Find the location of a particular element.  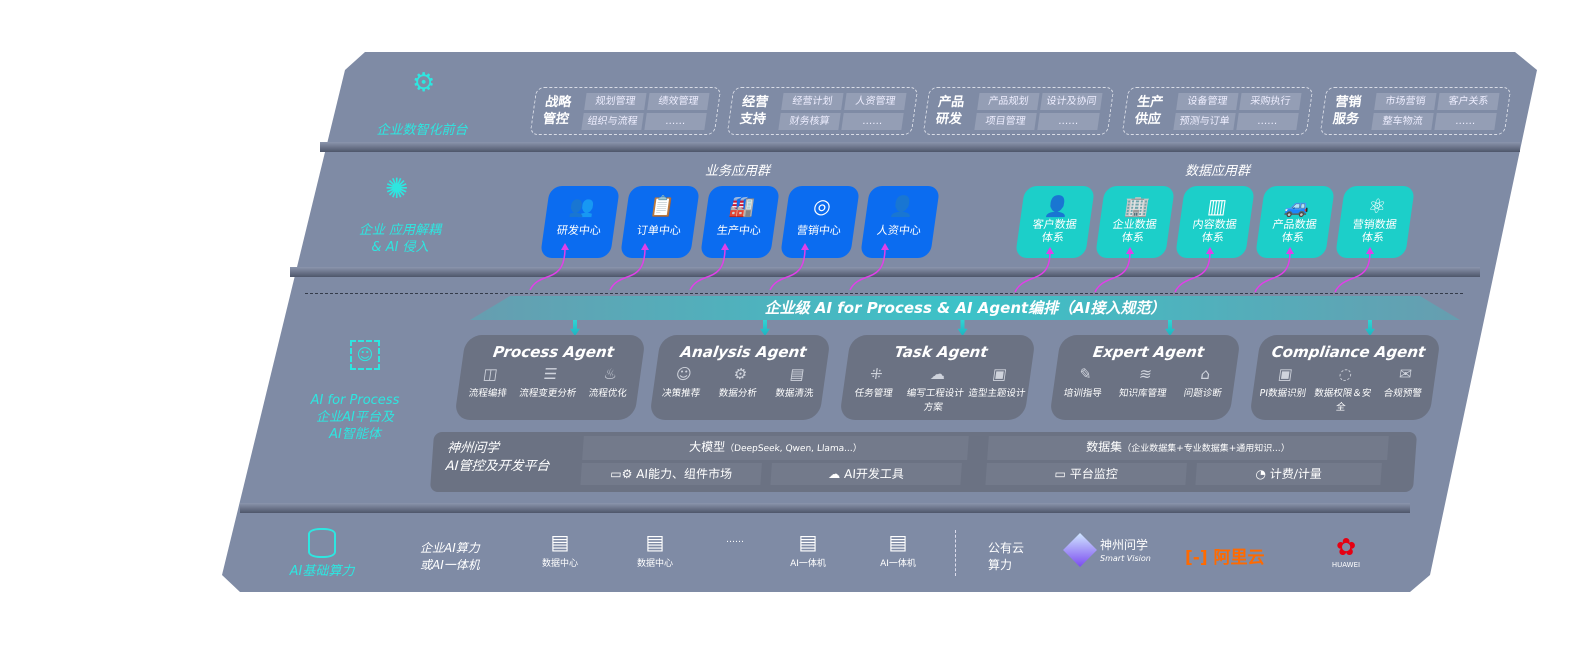

capability-label: 决策推荐 is located at coordinates (681, 393).